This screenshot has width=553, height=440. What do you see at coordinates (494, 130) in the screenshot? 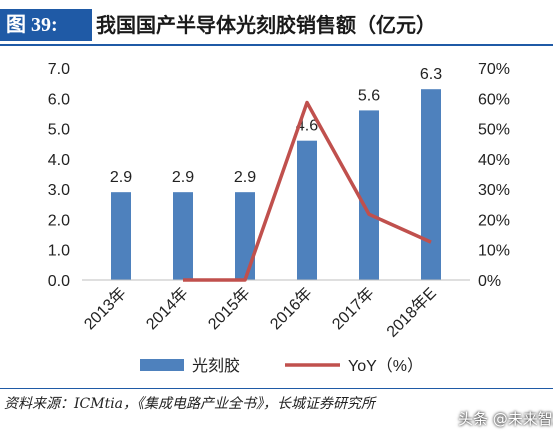
I see `y-right-tick-label: 50%` at bounding box center [494, 130].